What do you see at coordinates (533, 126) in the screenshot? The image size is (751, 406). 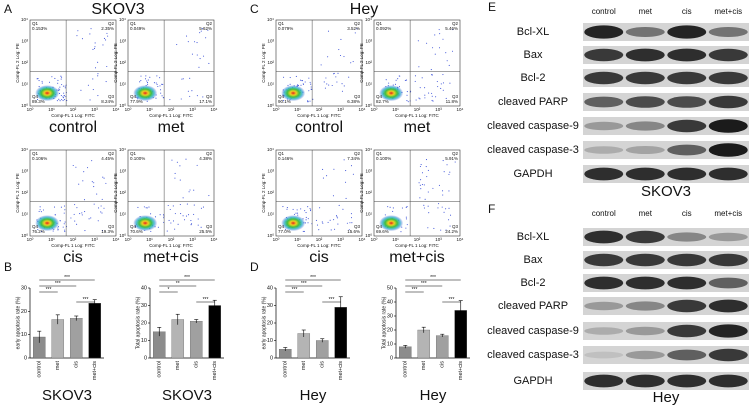 I see `protein-label: cleaved caspase-9` at bounding box center [533, 126].